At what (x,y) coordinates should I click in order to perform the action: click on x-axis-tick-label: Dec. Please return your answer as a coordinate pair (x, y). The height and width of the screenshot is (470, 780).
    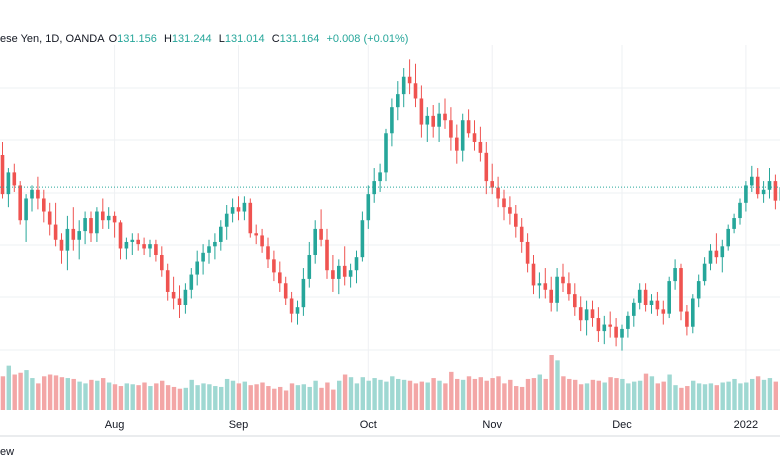
    Looking at the image, I should click on (622, 425).